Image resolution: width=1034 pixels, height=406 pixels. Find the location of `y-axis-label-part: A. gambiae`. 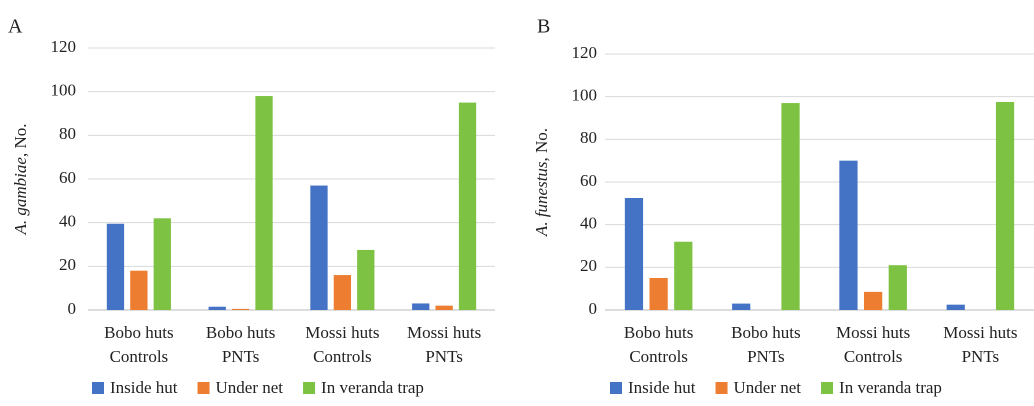

y-axis-label-part: A. gambiae is located at coordinates (20, 196).